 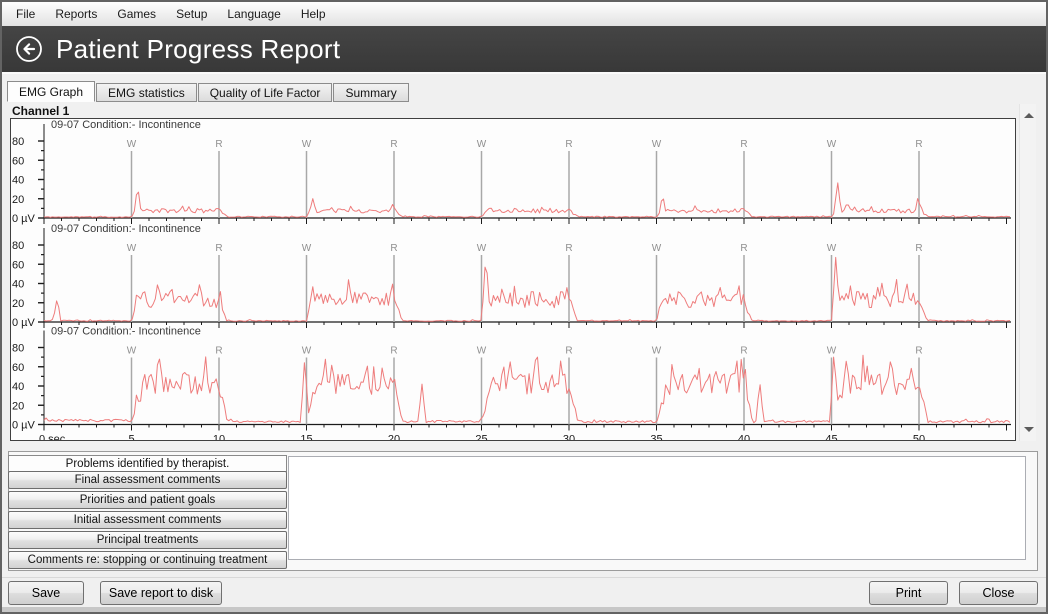 I want to click on comments-tab-problems: Problems identified by therapist., so click(x=147, y=463).